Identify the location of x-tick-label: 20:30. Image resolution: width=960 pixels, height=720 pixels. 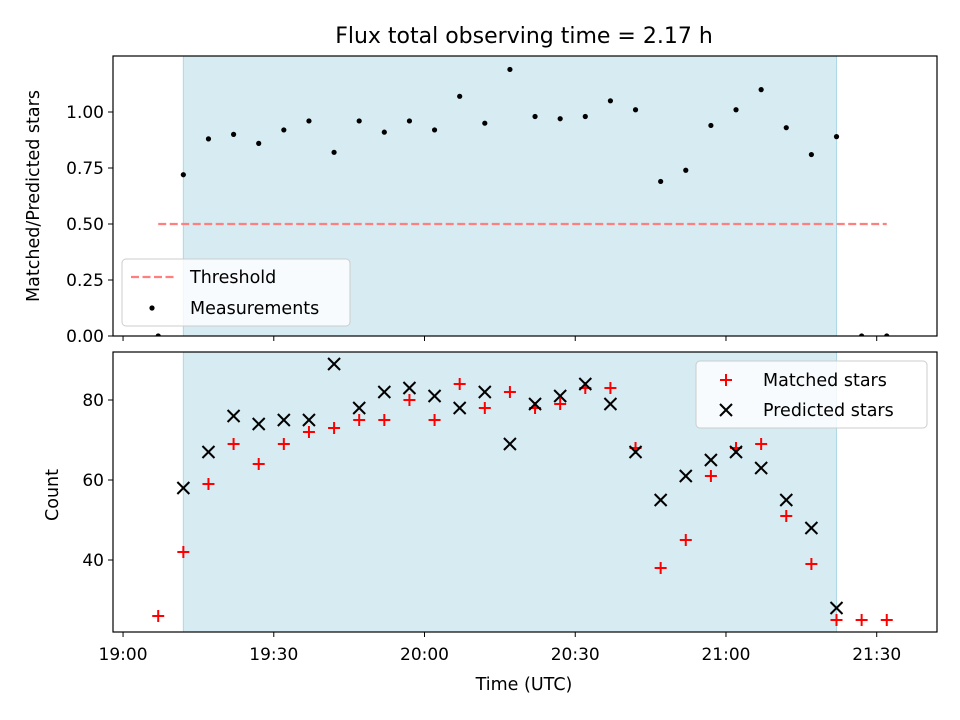
(575, 655).